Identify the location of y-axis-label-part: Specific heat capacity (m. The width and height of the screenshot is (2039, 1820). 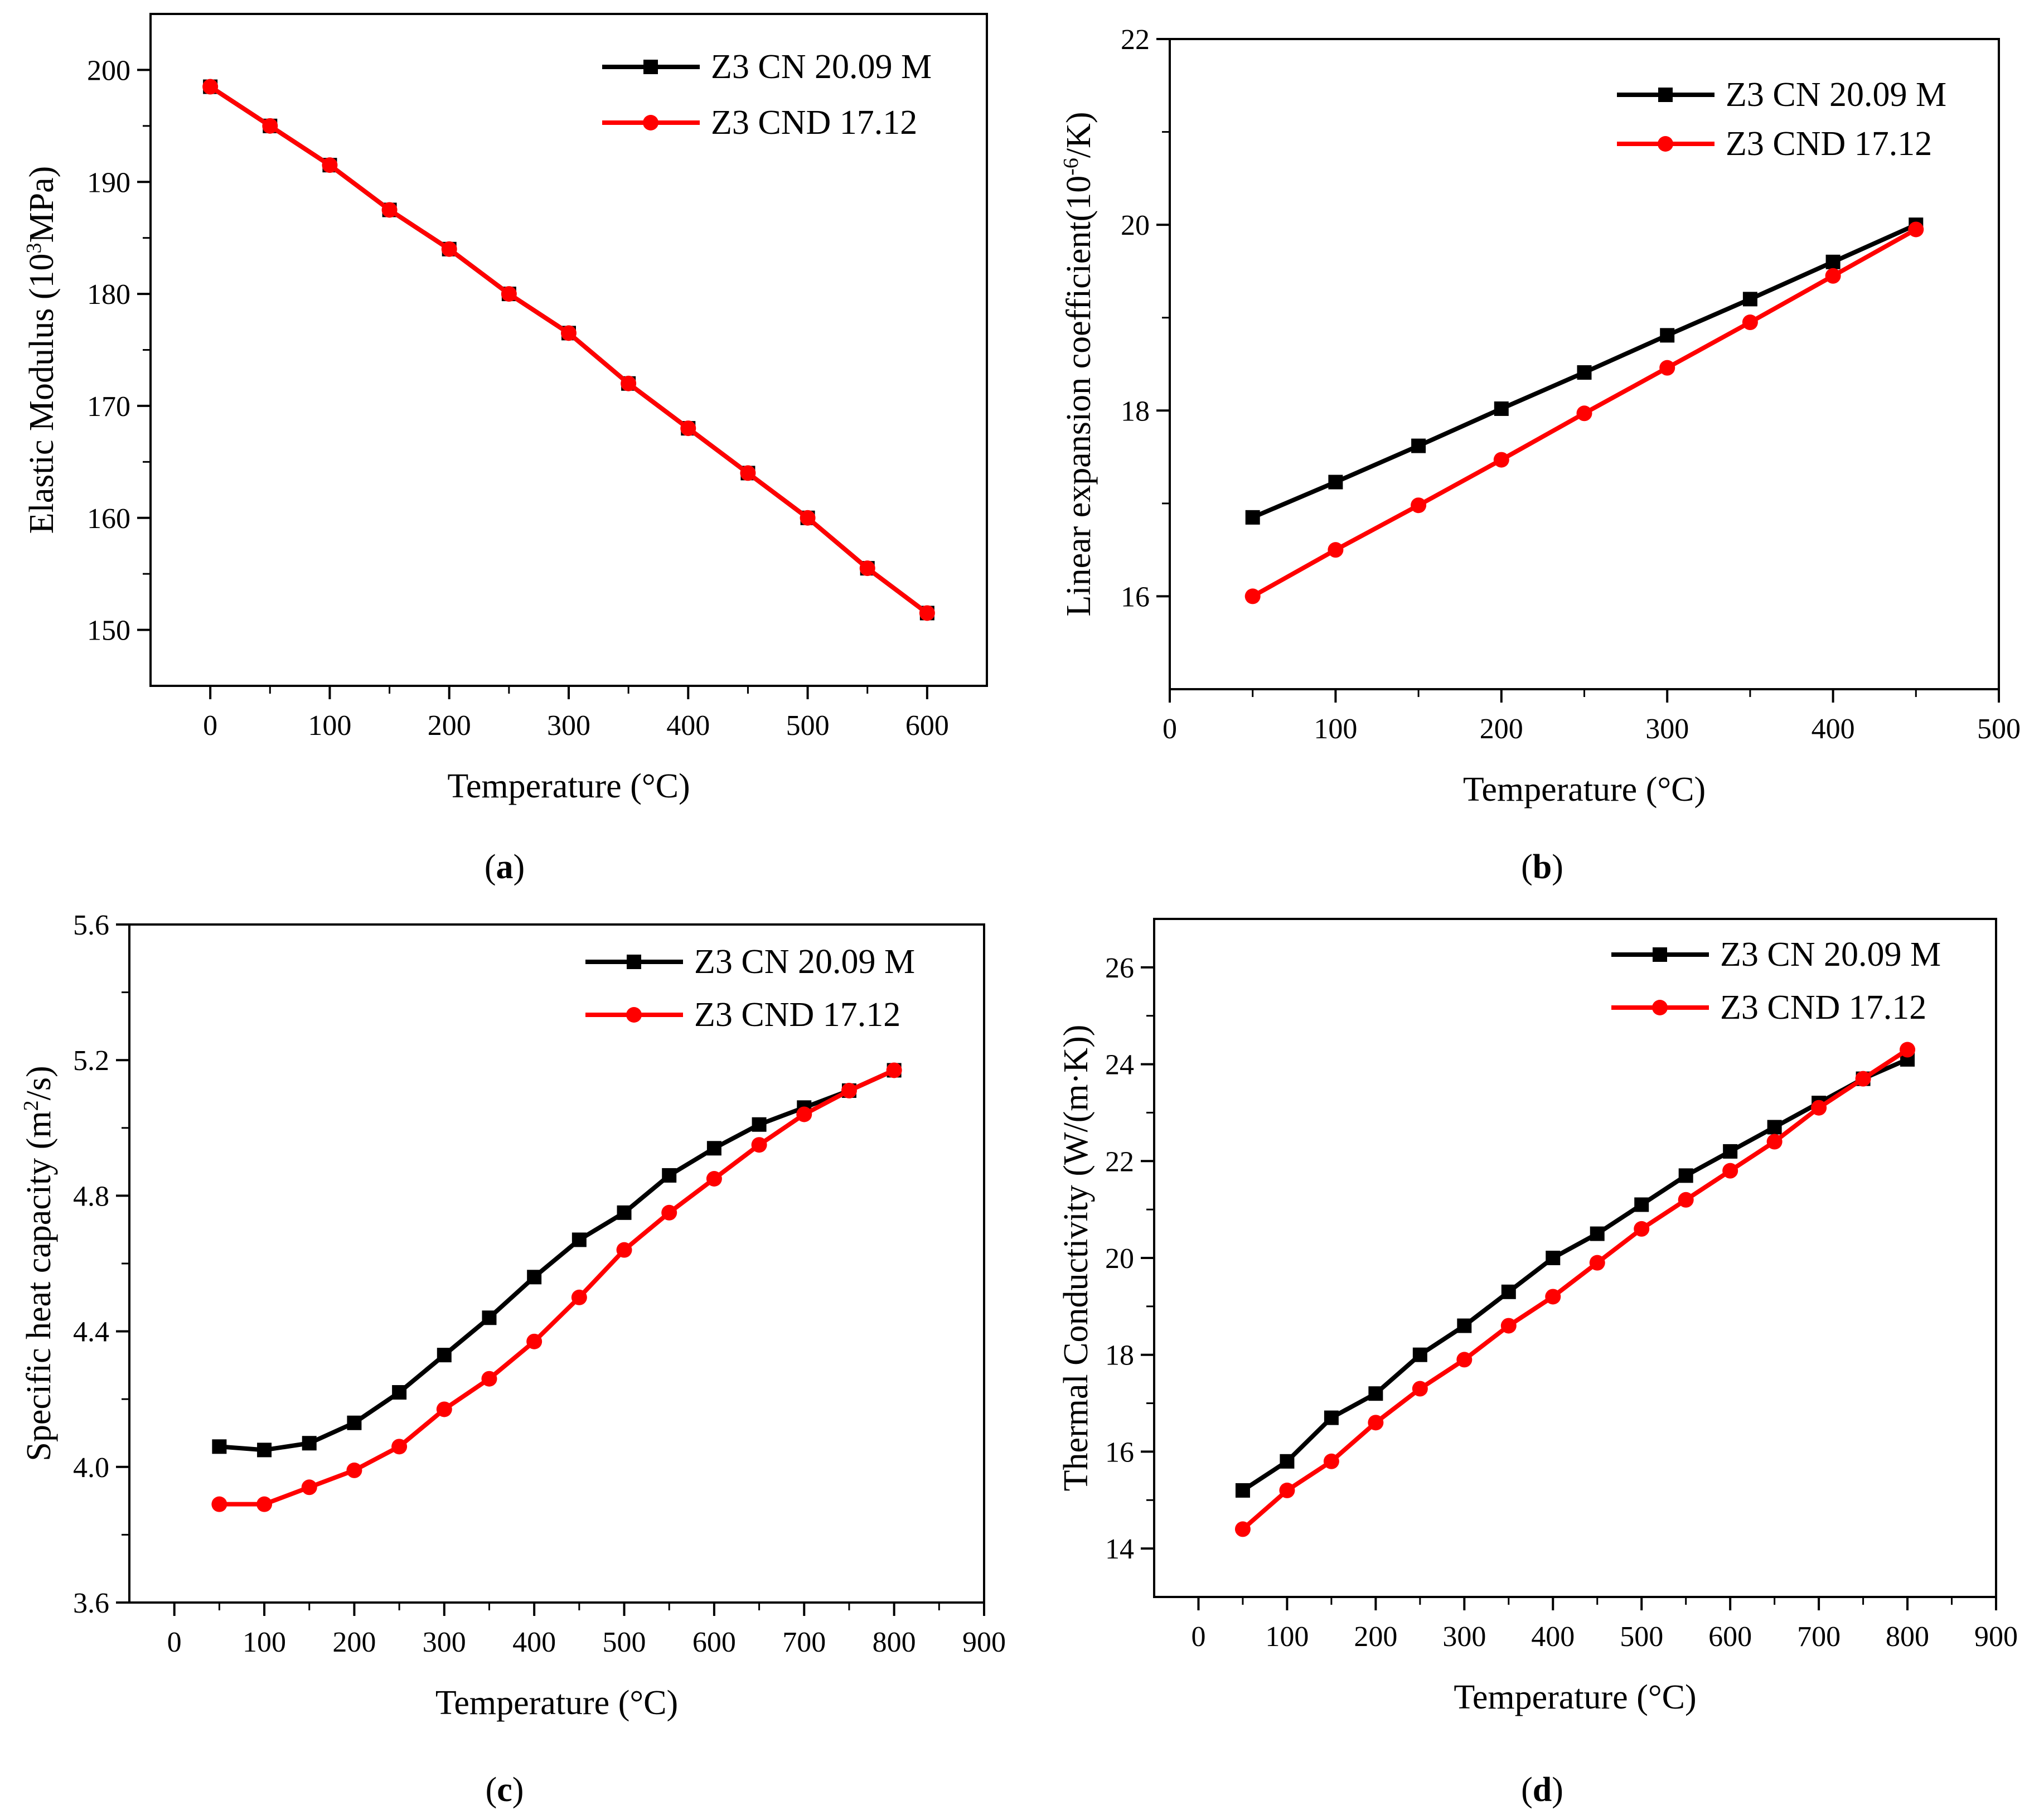
(39, 1286).